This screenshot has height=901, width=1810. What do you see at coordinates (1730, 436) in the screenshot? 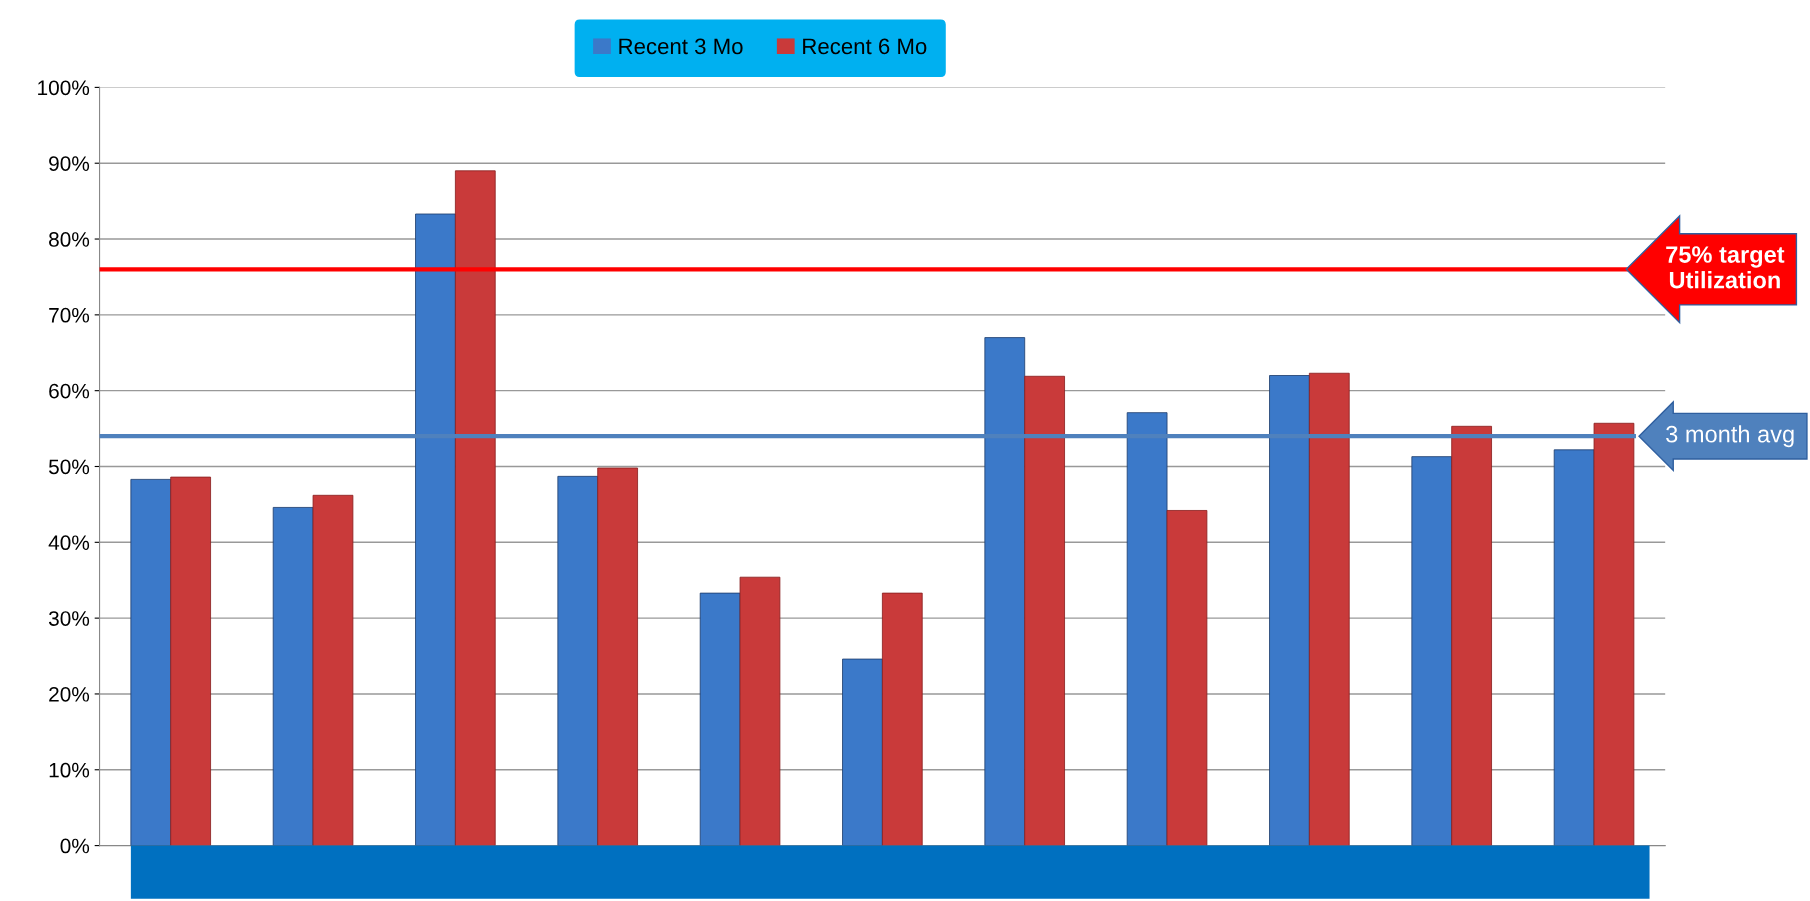
I see `ref-line-label: 3 month avg` at bounding box center [1730, 436].